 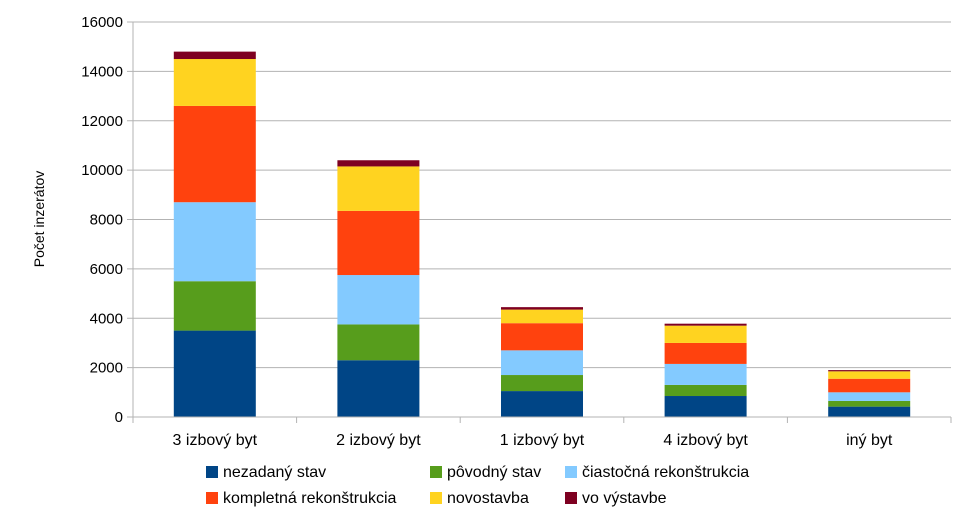 I want to click on y-tick-label: 4000, so click(x=106, y=318).